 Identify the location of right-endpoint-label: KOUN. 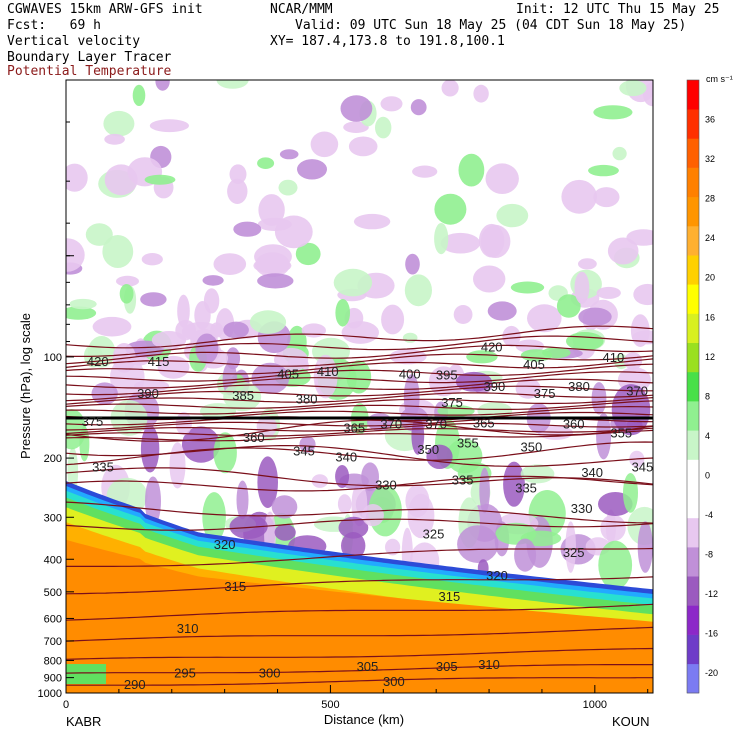
(631, 721).